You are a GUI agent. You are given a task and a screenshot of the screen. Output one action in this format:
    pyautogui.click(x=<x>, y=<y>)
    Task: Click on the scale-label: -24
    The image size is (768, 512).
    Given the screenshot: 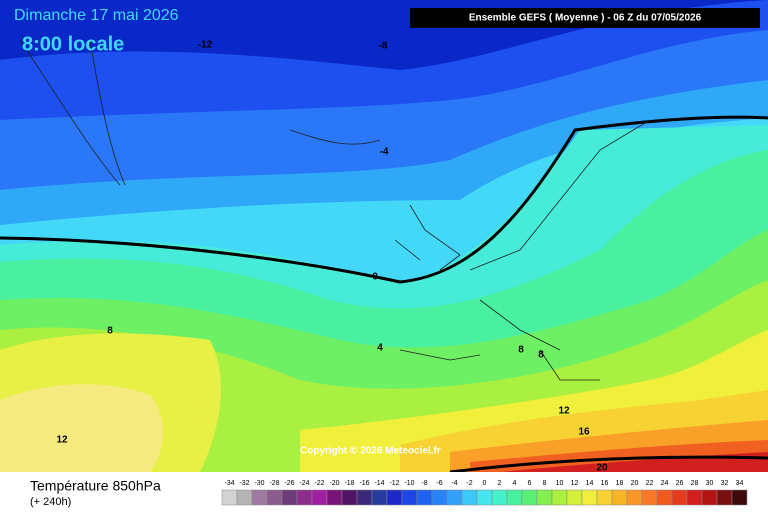 What is the action you would take?
    pyautogui.click(x=304, y=483)
    